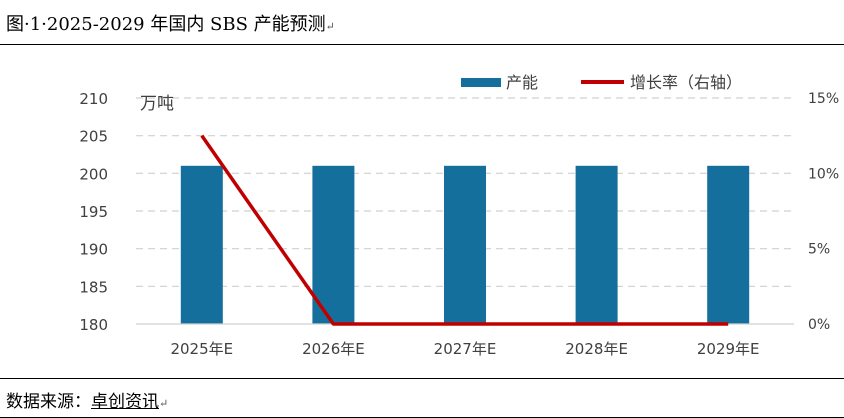 The width and height of the screenshot is (844, 418). I want to click on caption-prefix: 图·1·, so click(26, 24).